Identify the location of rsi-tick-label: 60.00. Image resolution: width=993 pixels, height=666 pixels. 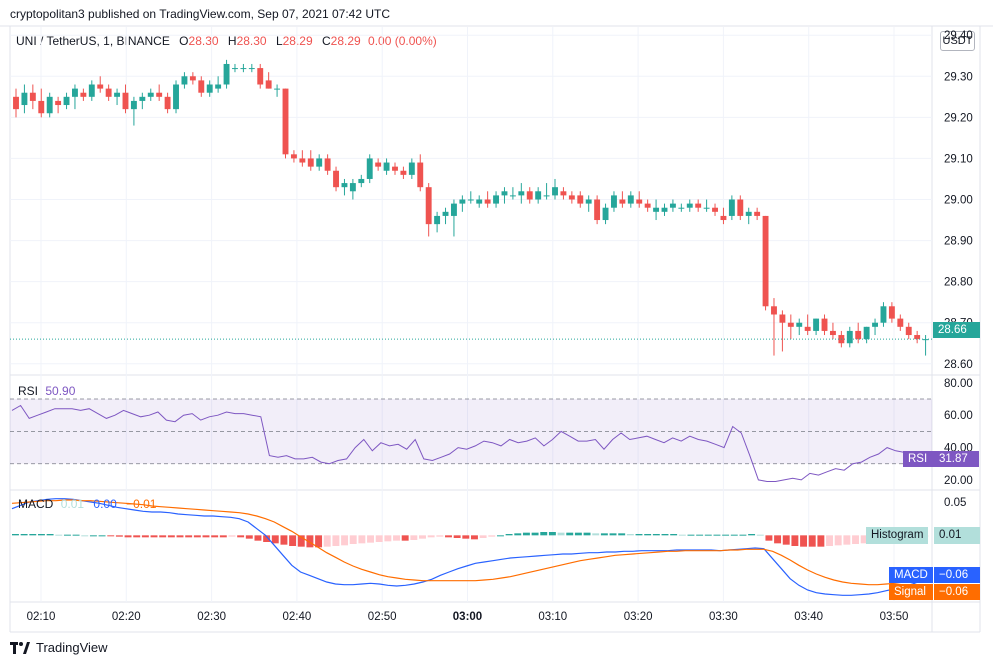
(958, 416).